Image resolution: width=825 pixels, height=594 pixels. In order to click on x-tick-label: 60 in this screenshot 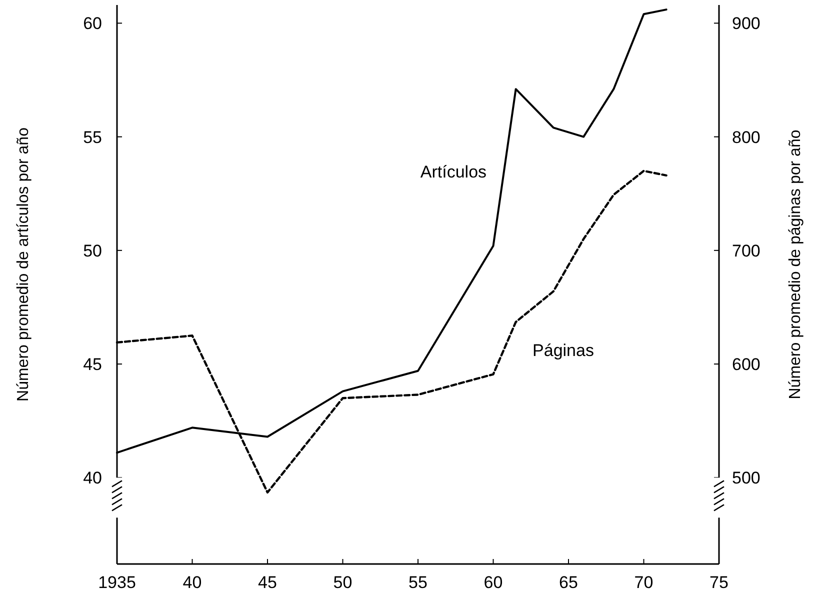, I will do `click(493, 582)`.